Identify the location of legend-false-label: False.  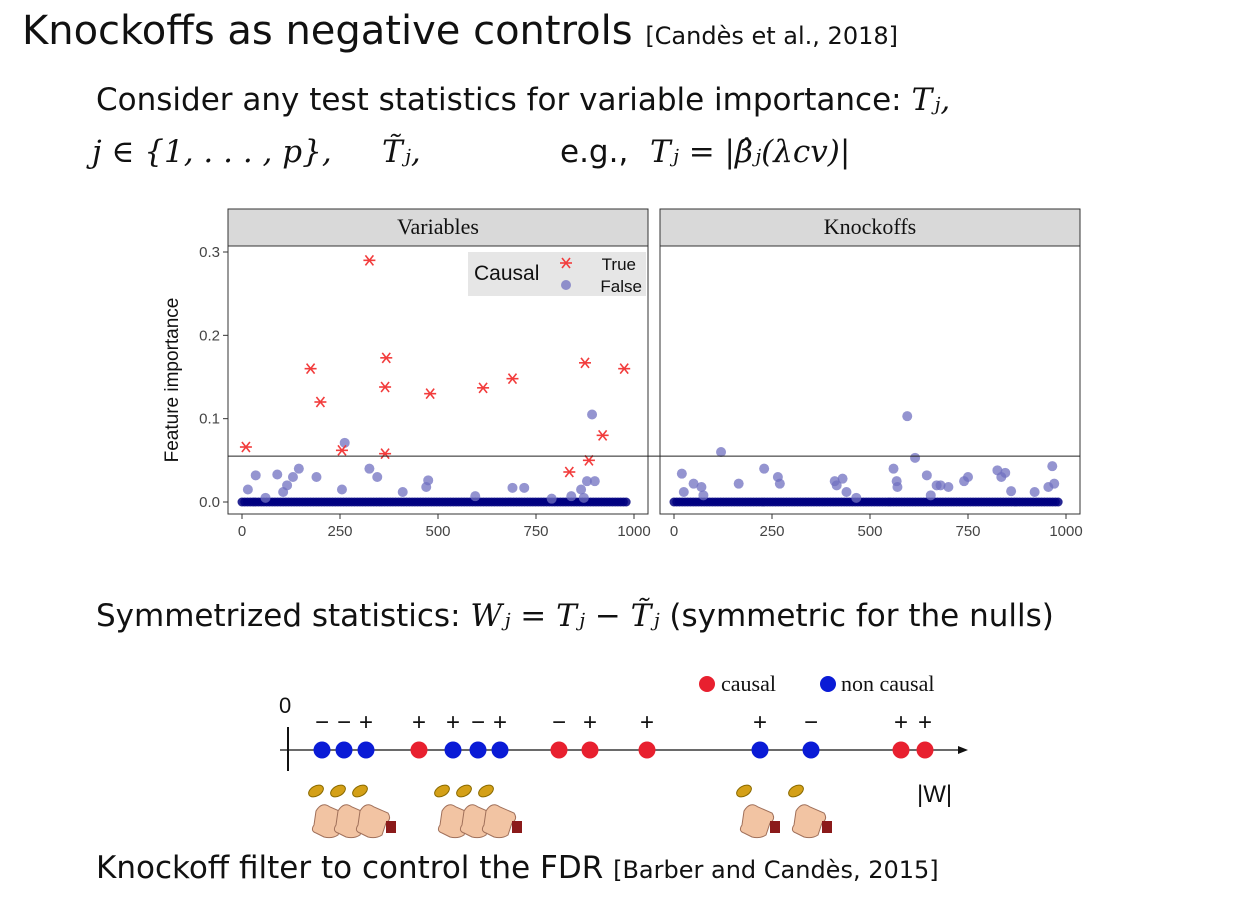
(621, 286).